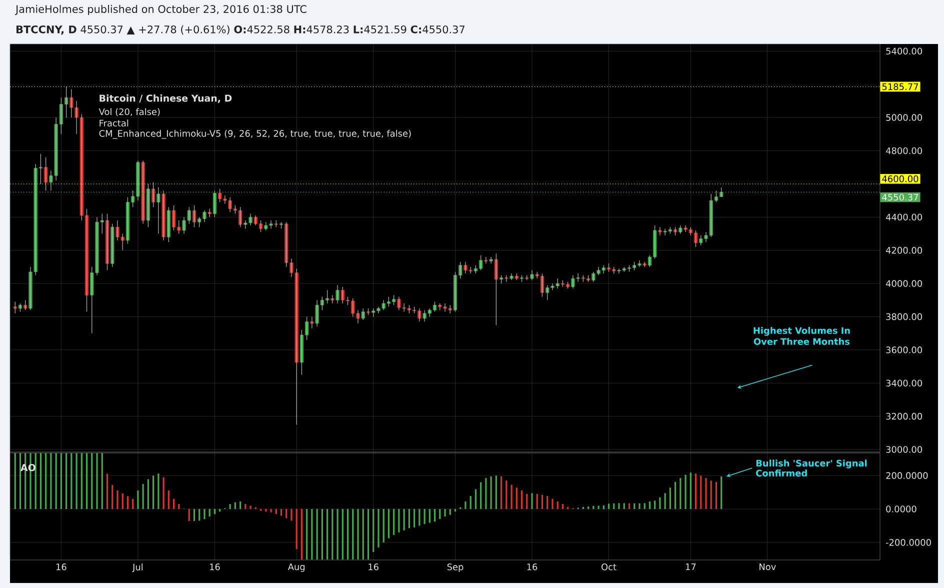  What do you see at coordinates (904, 449) in the screenshot?
I see `y-tick-label: 3000.00` at bounding box center [904, 449].